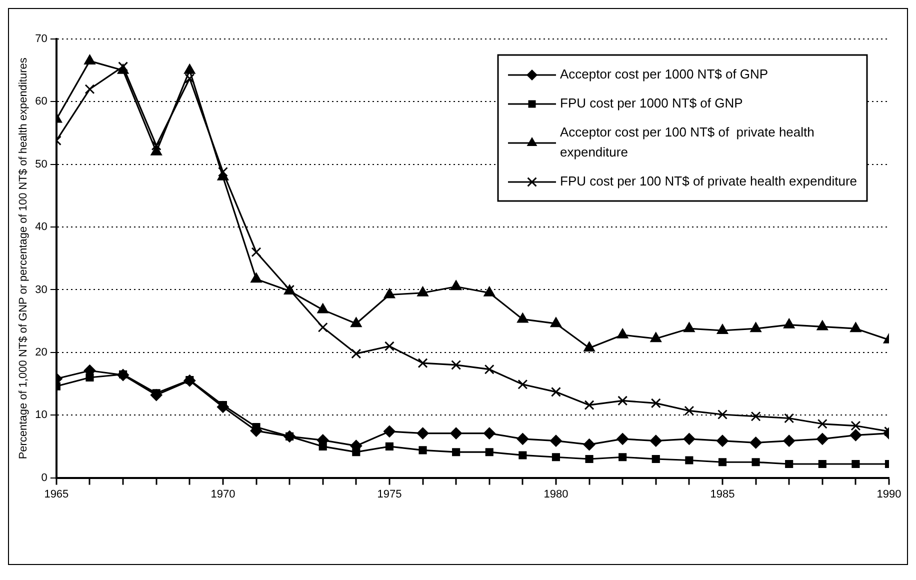 Image resolution: width=916 pixels, height=580 pixels. Describe the element at coordinates (687, 142) in the screenshot. I see `legend-label: Acceptor cost per 100 NT$ of private health expenditure` at that location.